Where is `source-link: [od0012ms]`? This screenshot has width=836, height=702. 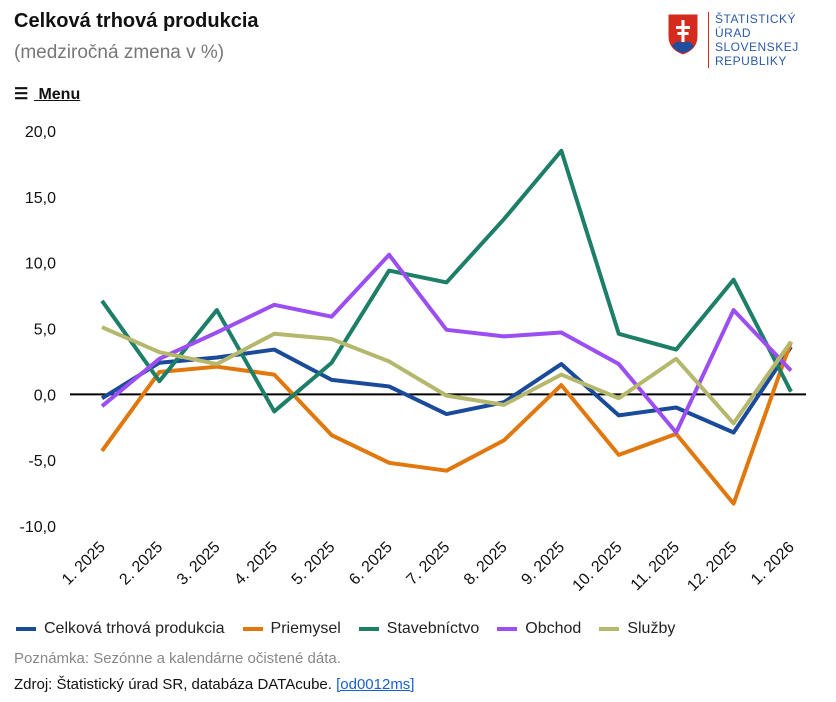 source-link: [od0012ms] is located at coordinates (375, 684).